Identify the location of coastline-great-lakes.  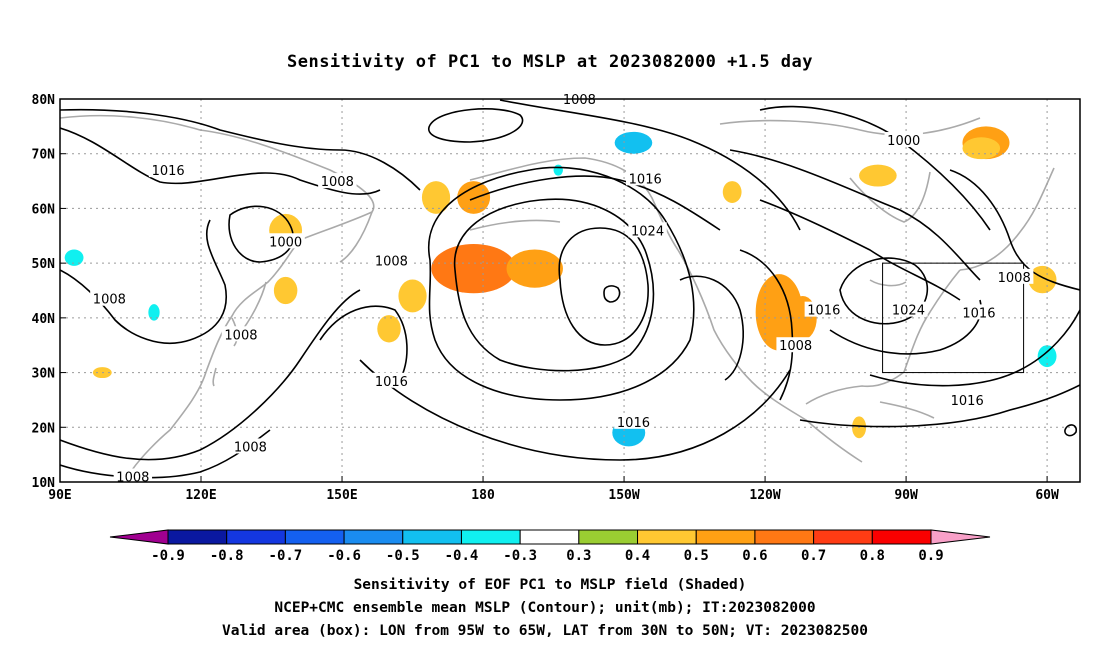
(888, 283).